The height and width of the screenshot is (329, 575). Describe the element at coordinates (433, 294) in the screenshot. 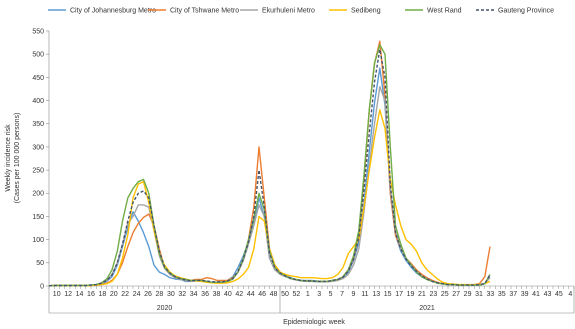

I see `x-tick-label: 23` at that location.